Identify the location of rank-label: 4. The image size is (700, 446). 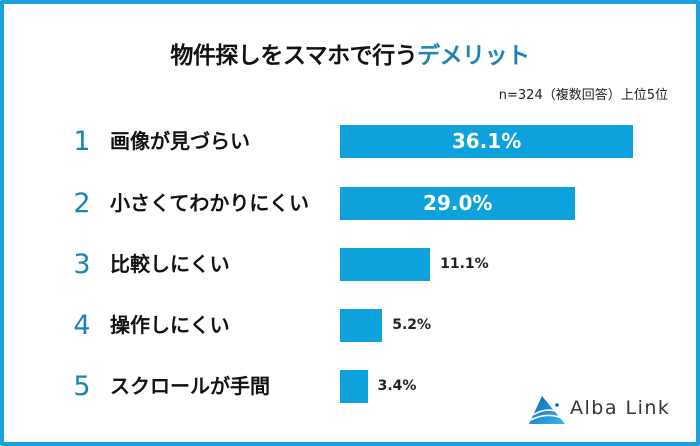
(82, 325).